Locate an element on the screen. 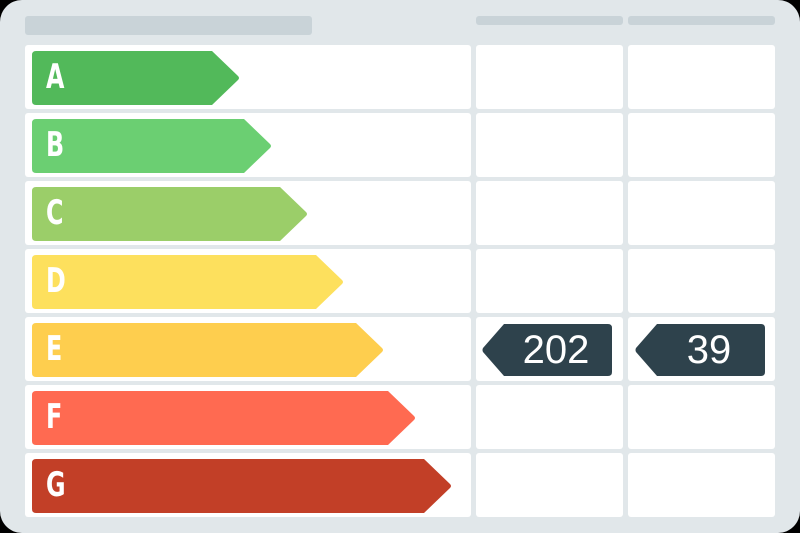 This screenshot has height=533, width=800. rating-arrow-c: C is located at coordinates (170, 214).